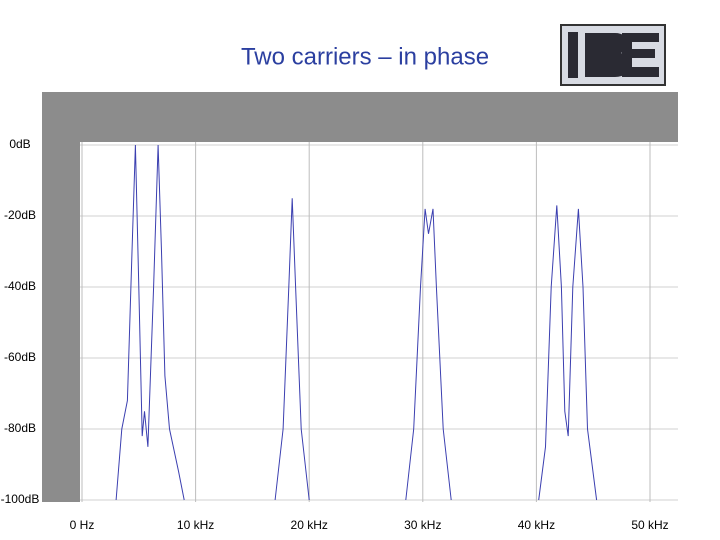  I want to click on x-tick-label: 30 kHz, so click(422, 525).